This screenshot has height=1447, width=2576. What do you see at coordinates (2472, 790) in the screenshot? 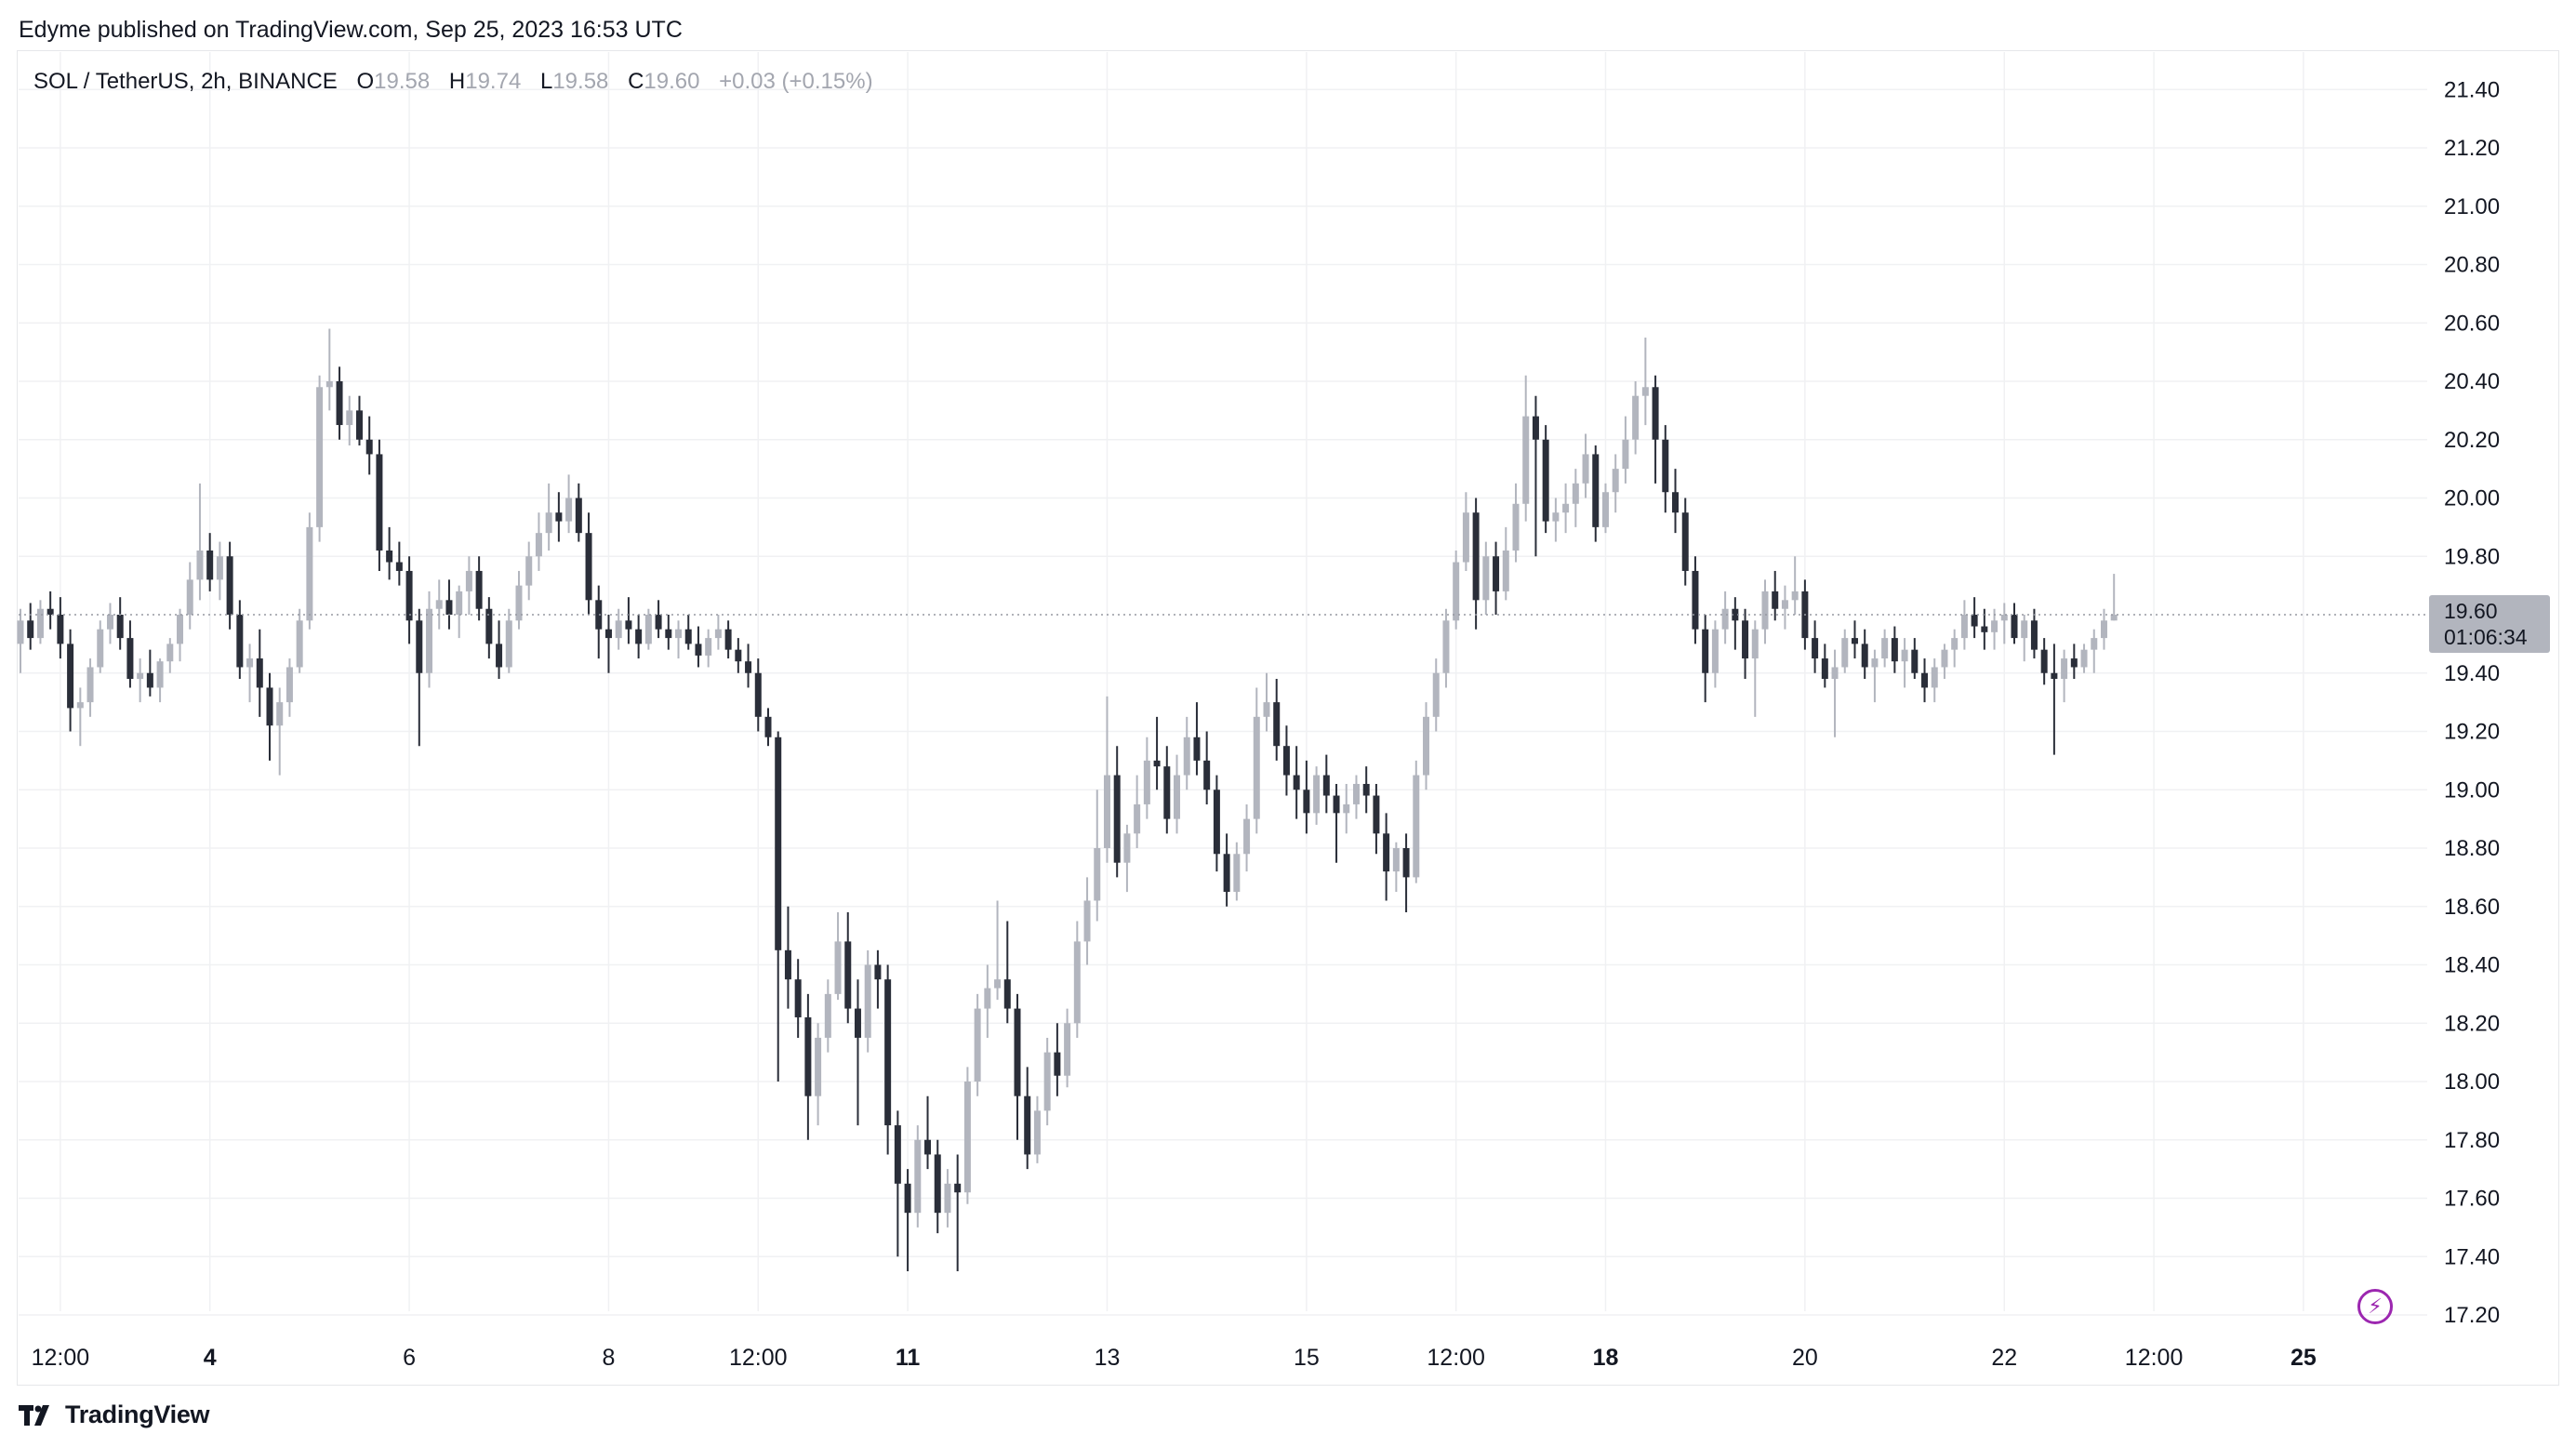
I see `price-tick-label: 19.00` at bounding box center [2472, 790].